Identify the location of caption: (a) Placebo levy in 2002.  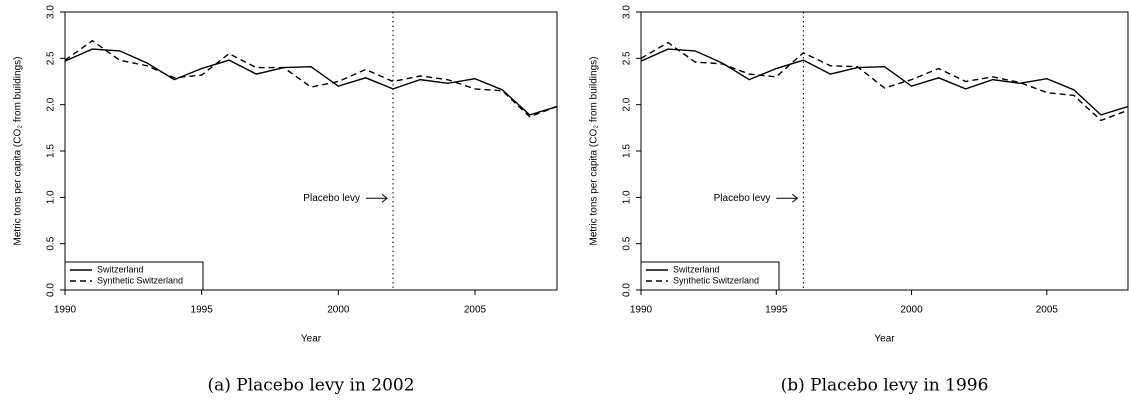
(310, 386).